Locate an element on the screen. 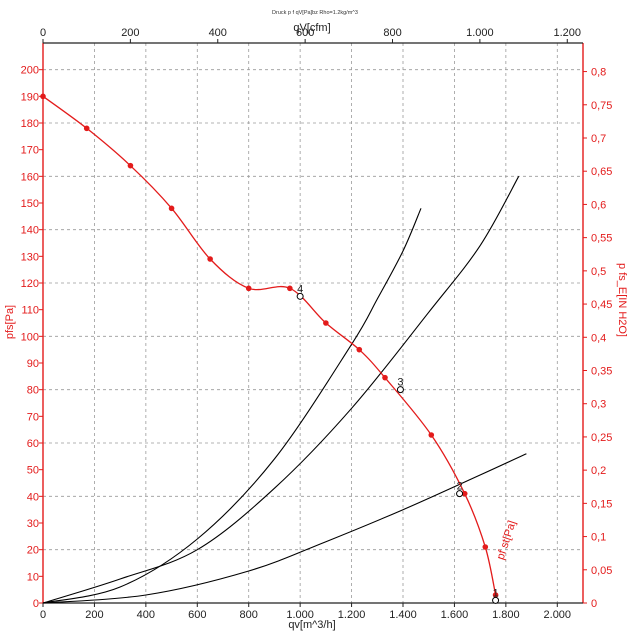 The image size is (631, 639). y2-tick-label: 0,05 is located at coordinates (601, 571).